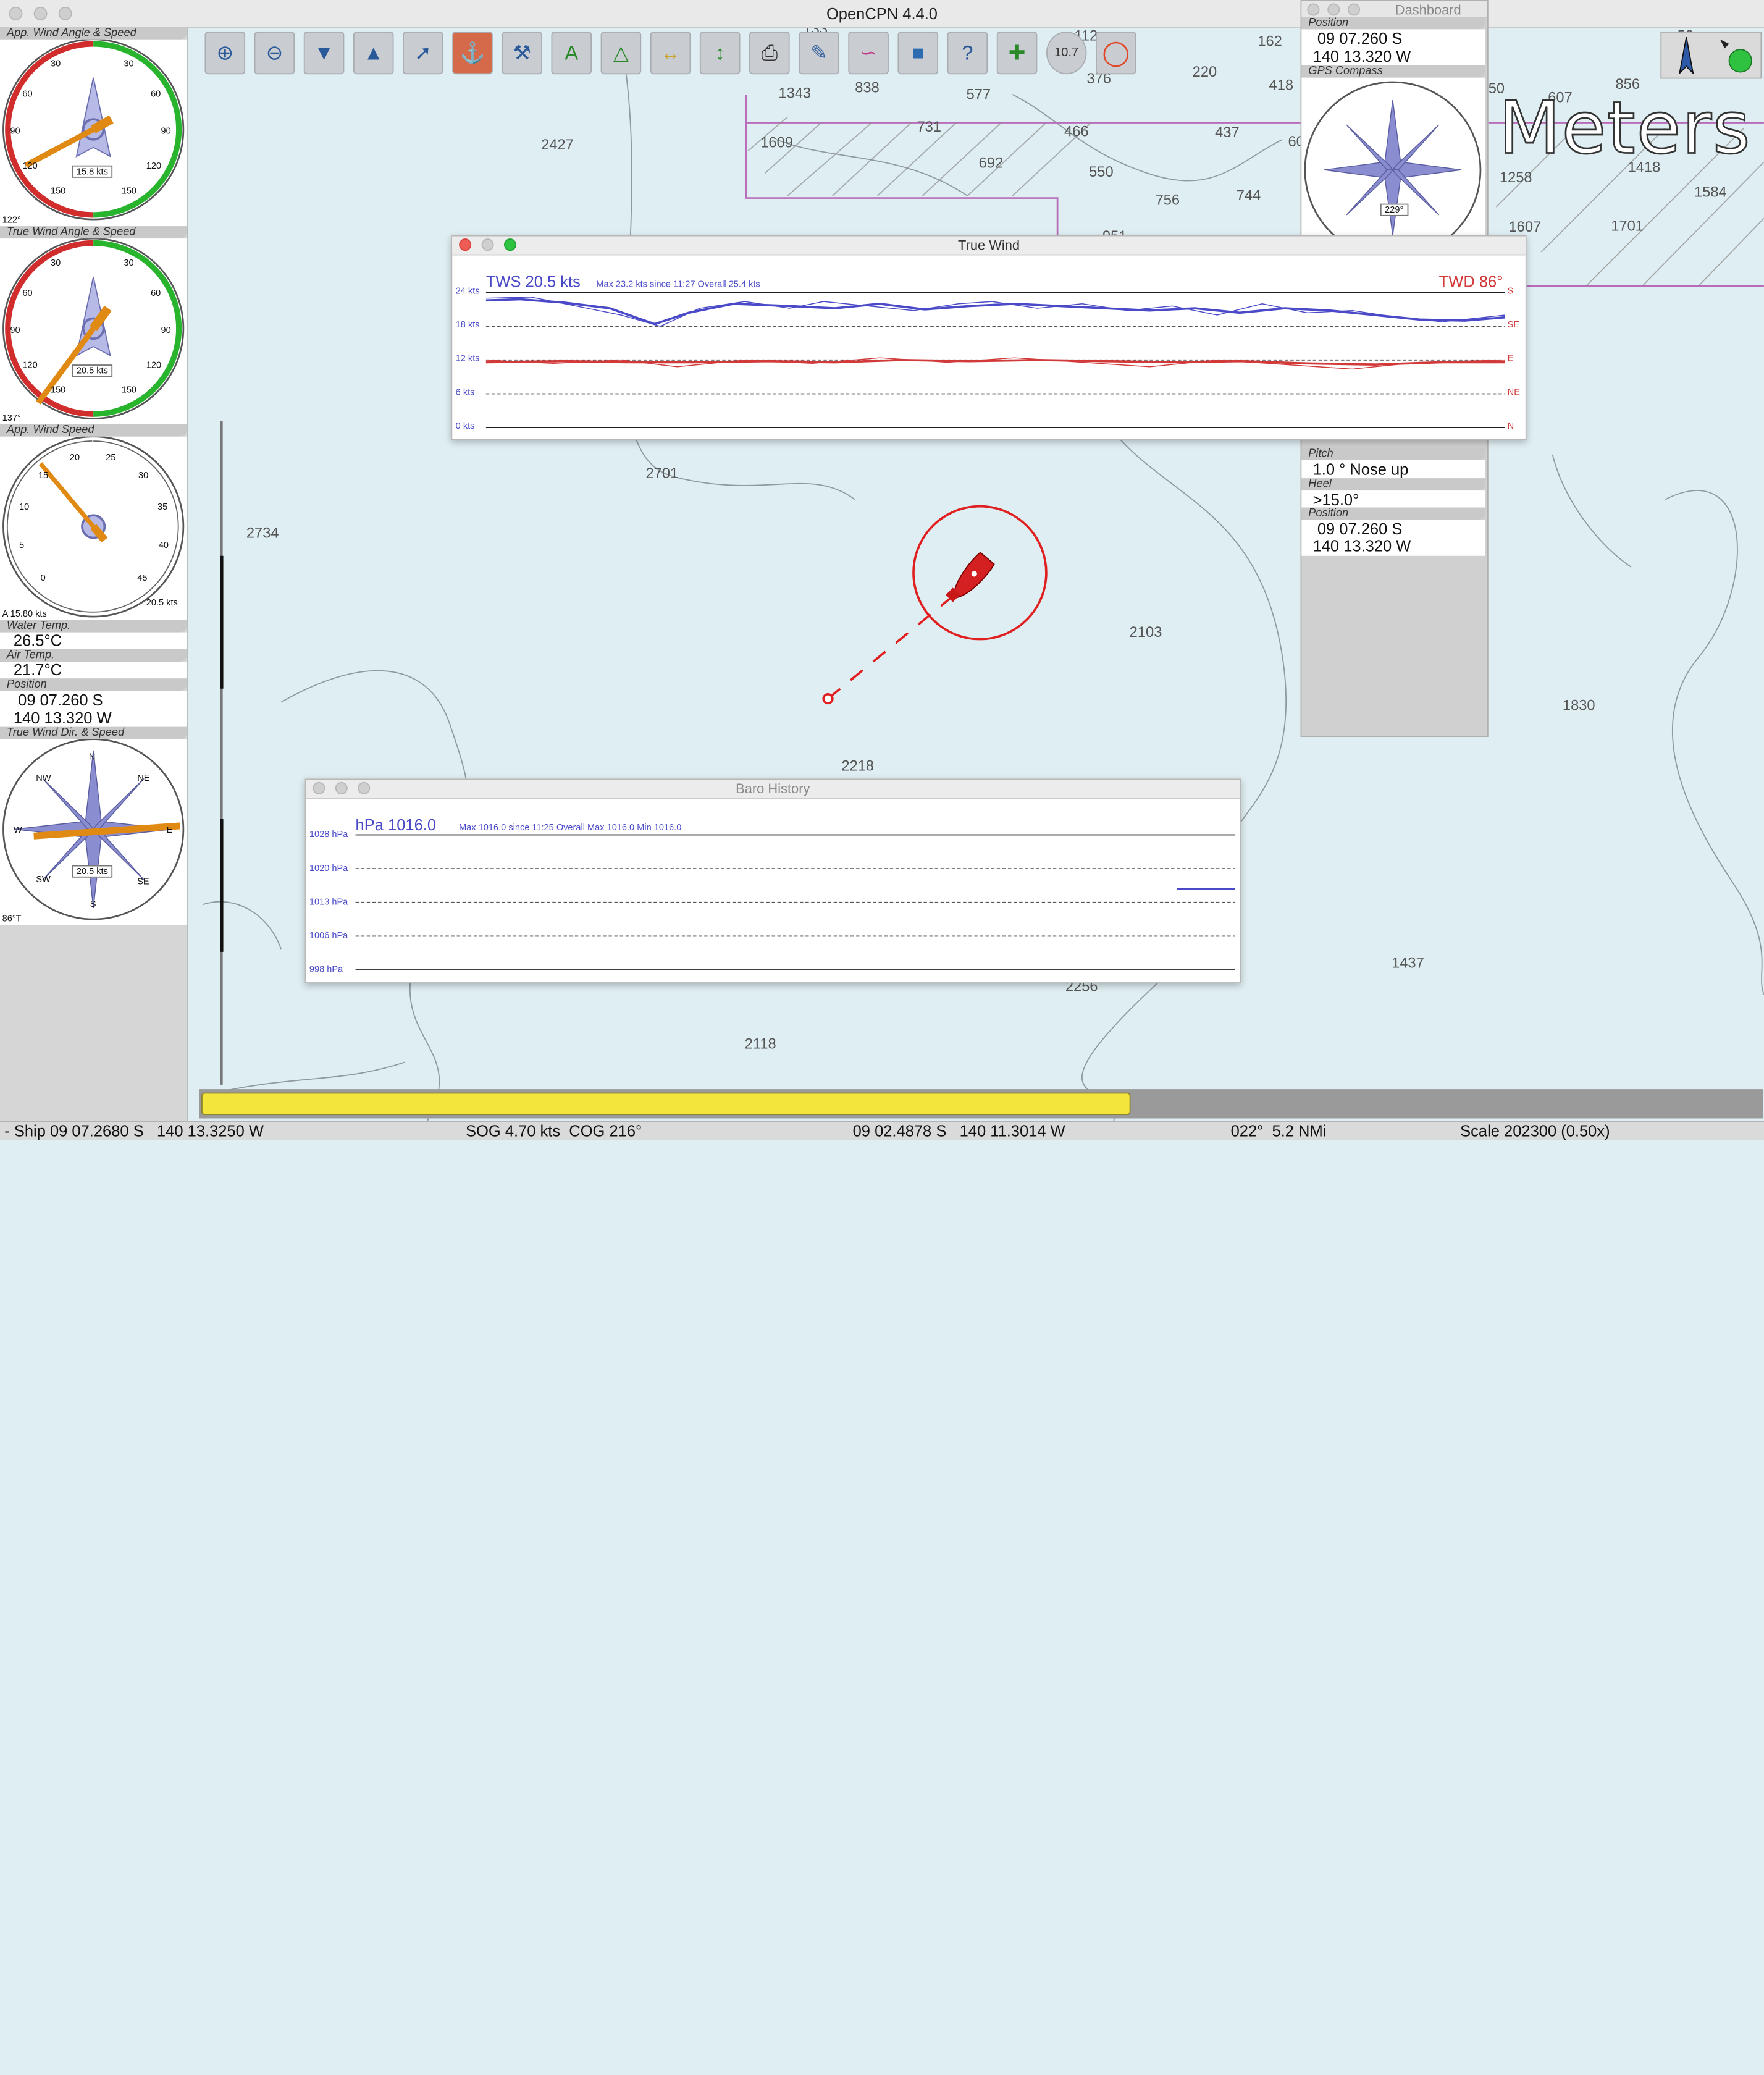 This screenshot has width=1764, height=2075. What do you see at coordinates (1740, 61) in the screenshot?
I see `gps-fix-icon` at bounding box center [1740, 61].